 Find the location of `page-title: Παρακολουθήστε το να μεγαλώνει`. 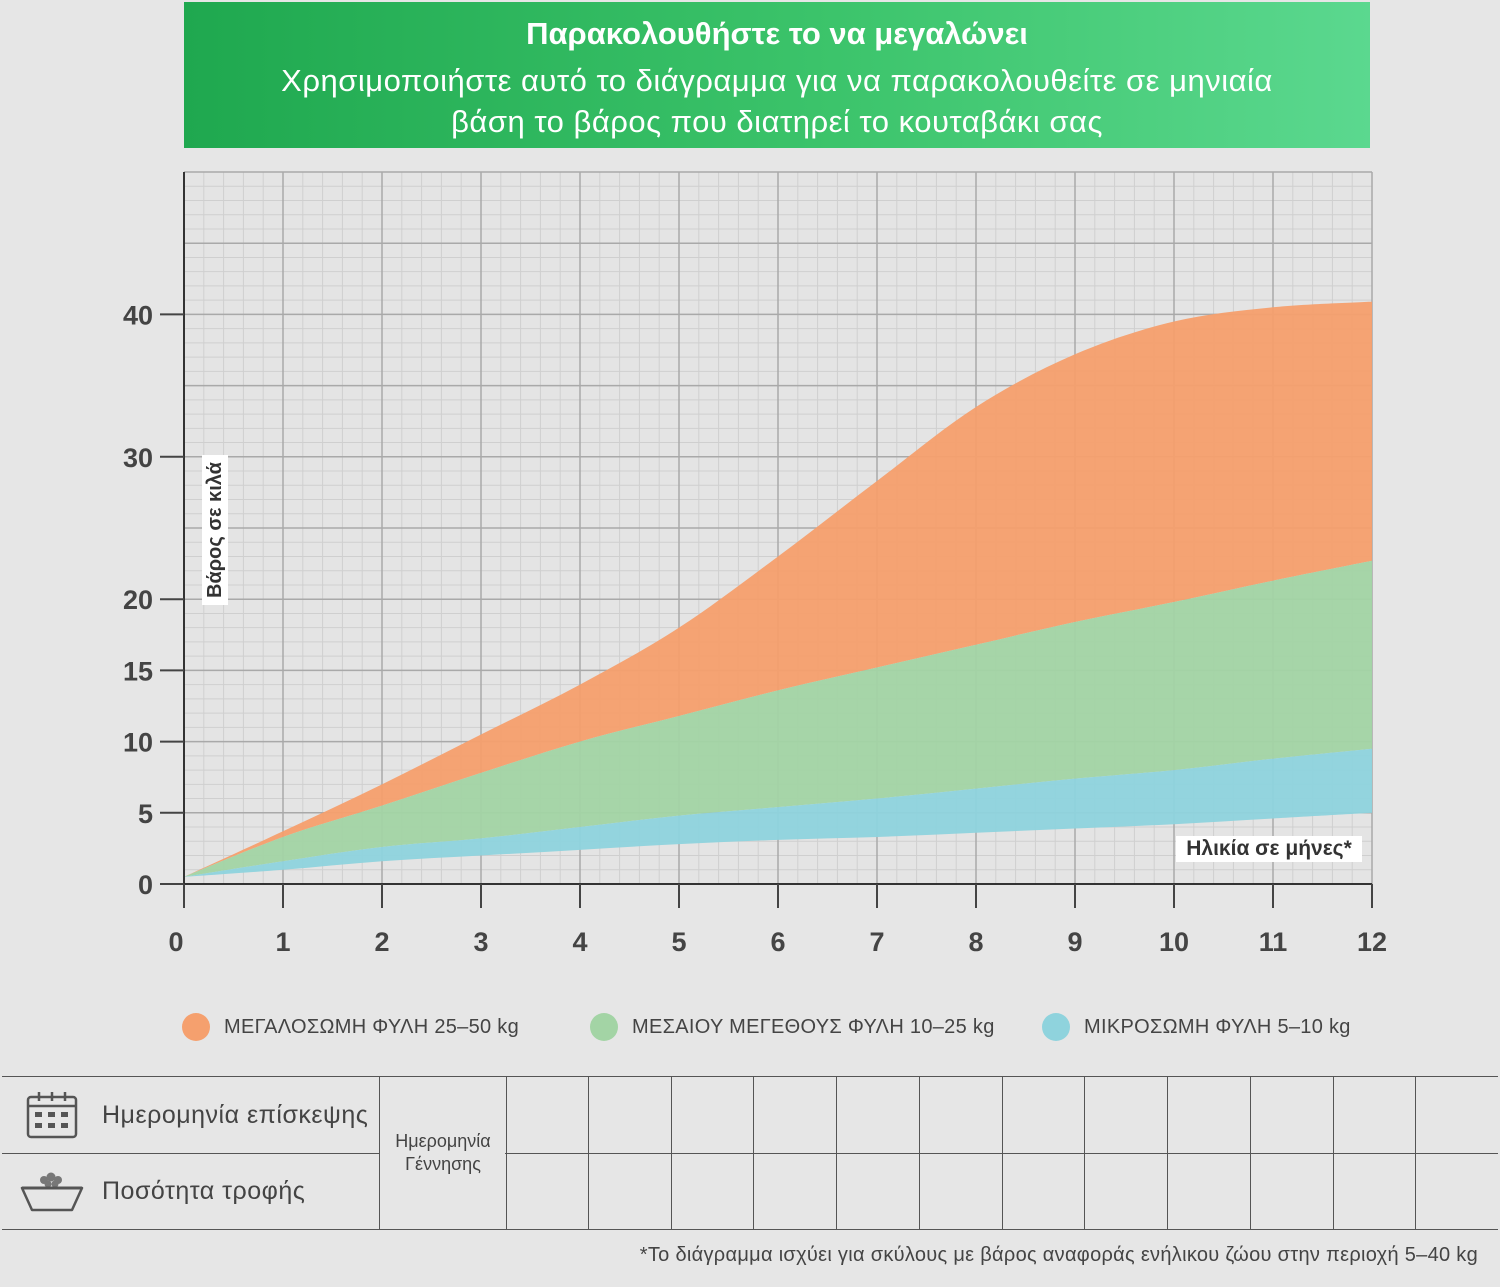

page-title: Παρακολουθήστε το να μεγαλώνει is located at coordinates (777, 33).